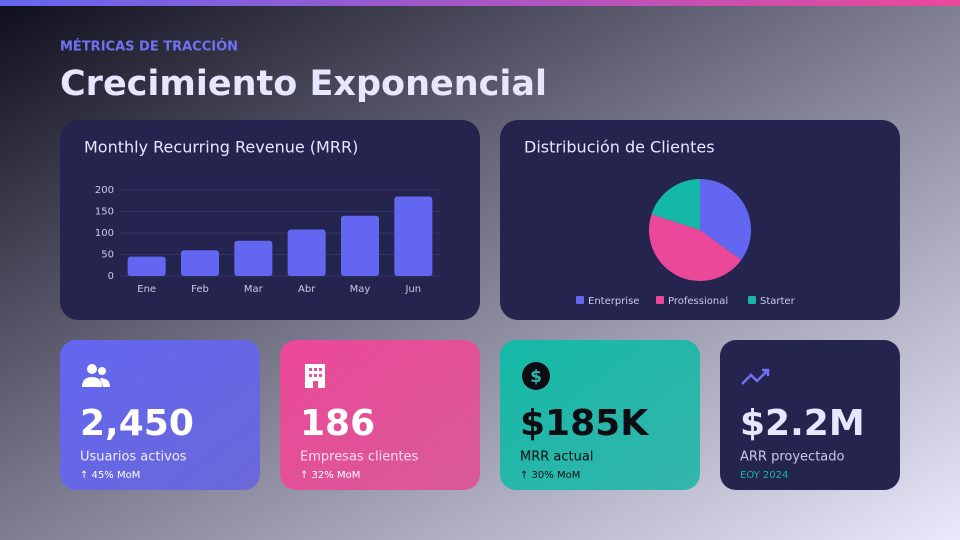  Describe the element at coordinates (584, 423) in the screenshot. I see `kpi-value: $185K` at that location.